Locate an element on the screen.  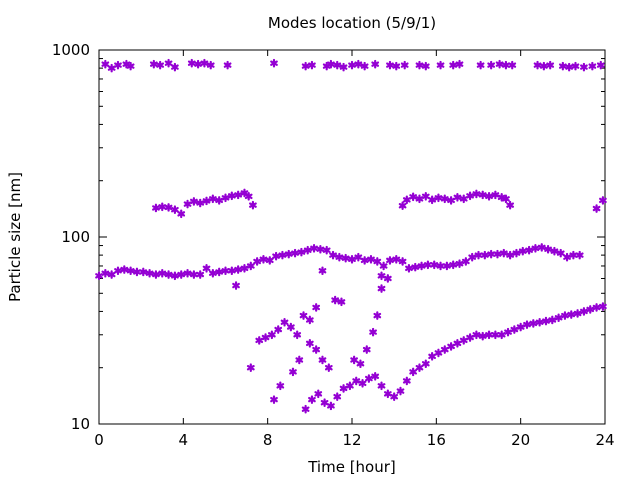
y-tick-label: 100 is located at coordinates (75, 237).